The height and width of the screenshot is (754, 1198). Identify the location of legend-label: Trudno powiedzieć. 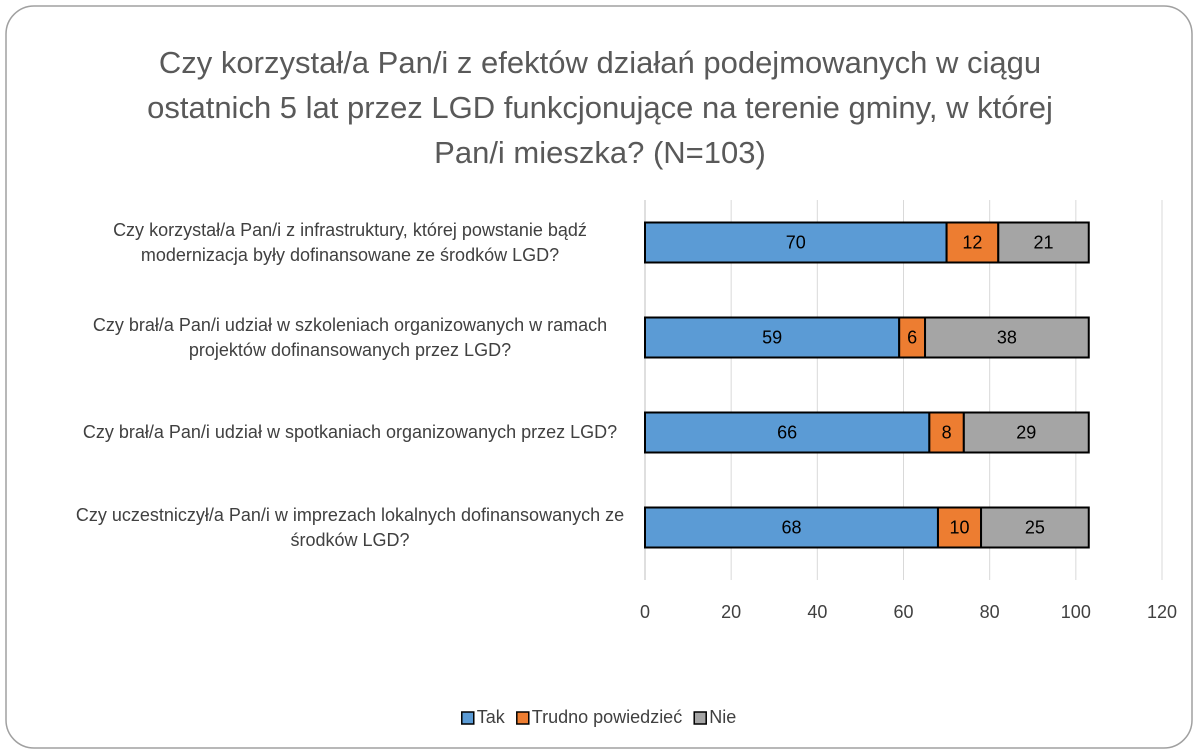
(607, 717).